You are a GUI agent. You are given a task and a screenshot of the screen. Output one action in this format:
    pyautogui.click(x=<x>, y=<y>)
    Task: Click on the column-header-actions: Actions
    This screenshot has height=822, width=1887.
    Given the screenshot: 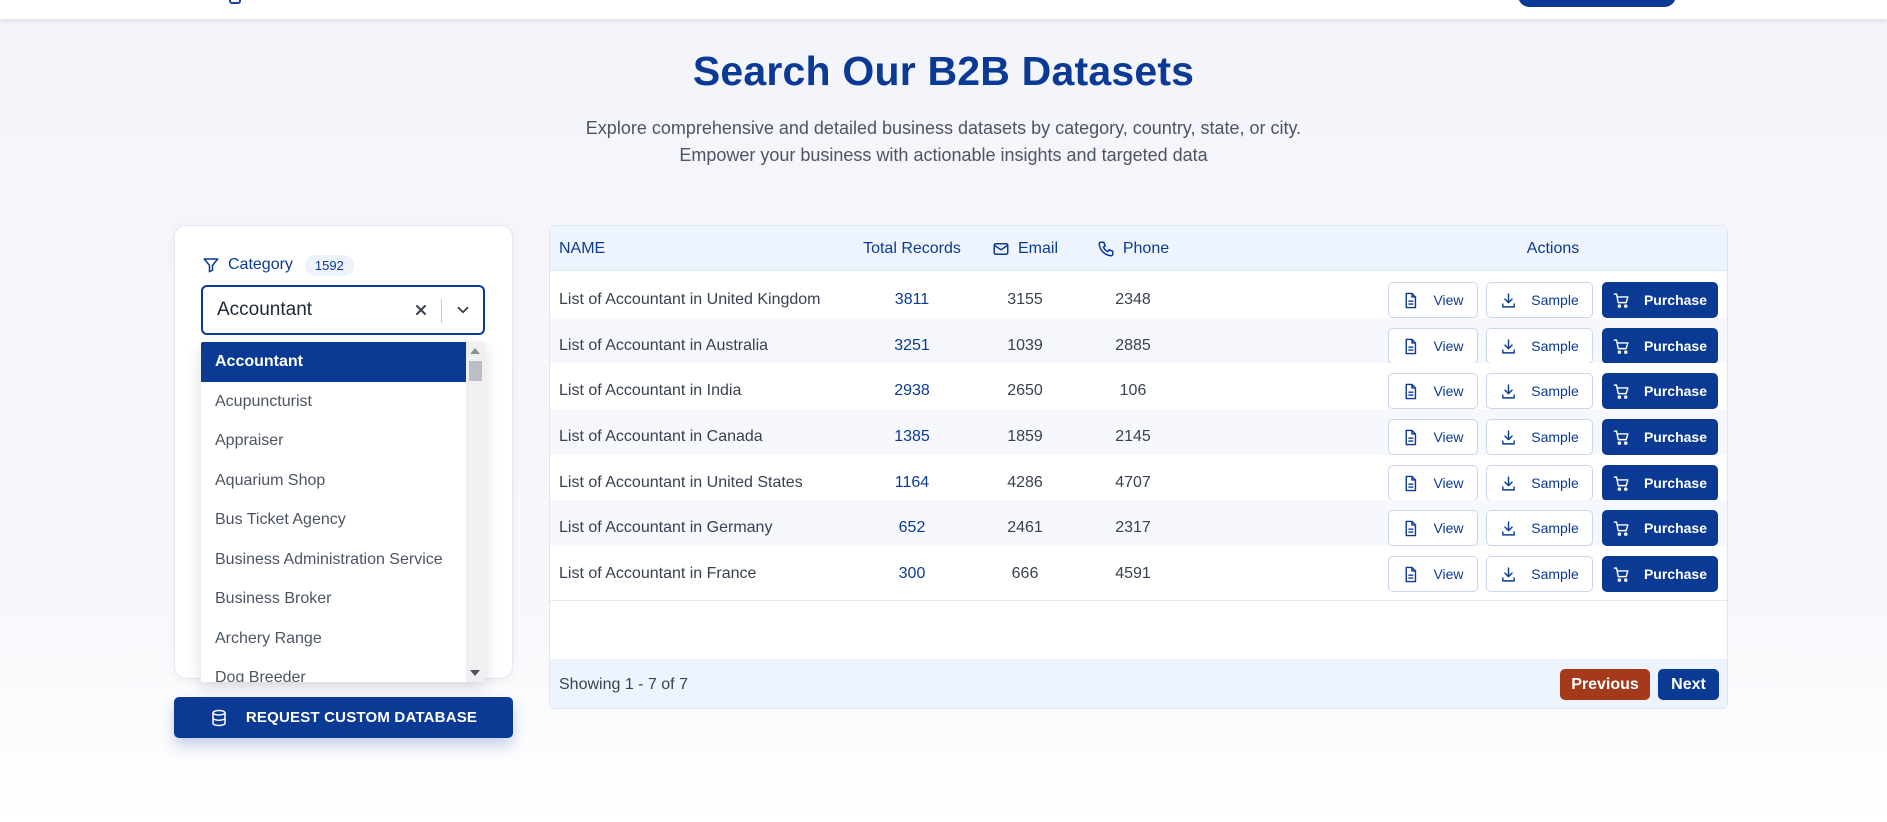 What is the action you would take?
    pyautogui.click(x=1553, y=248)
    